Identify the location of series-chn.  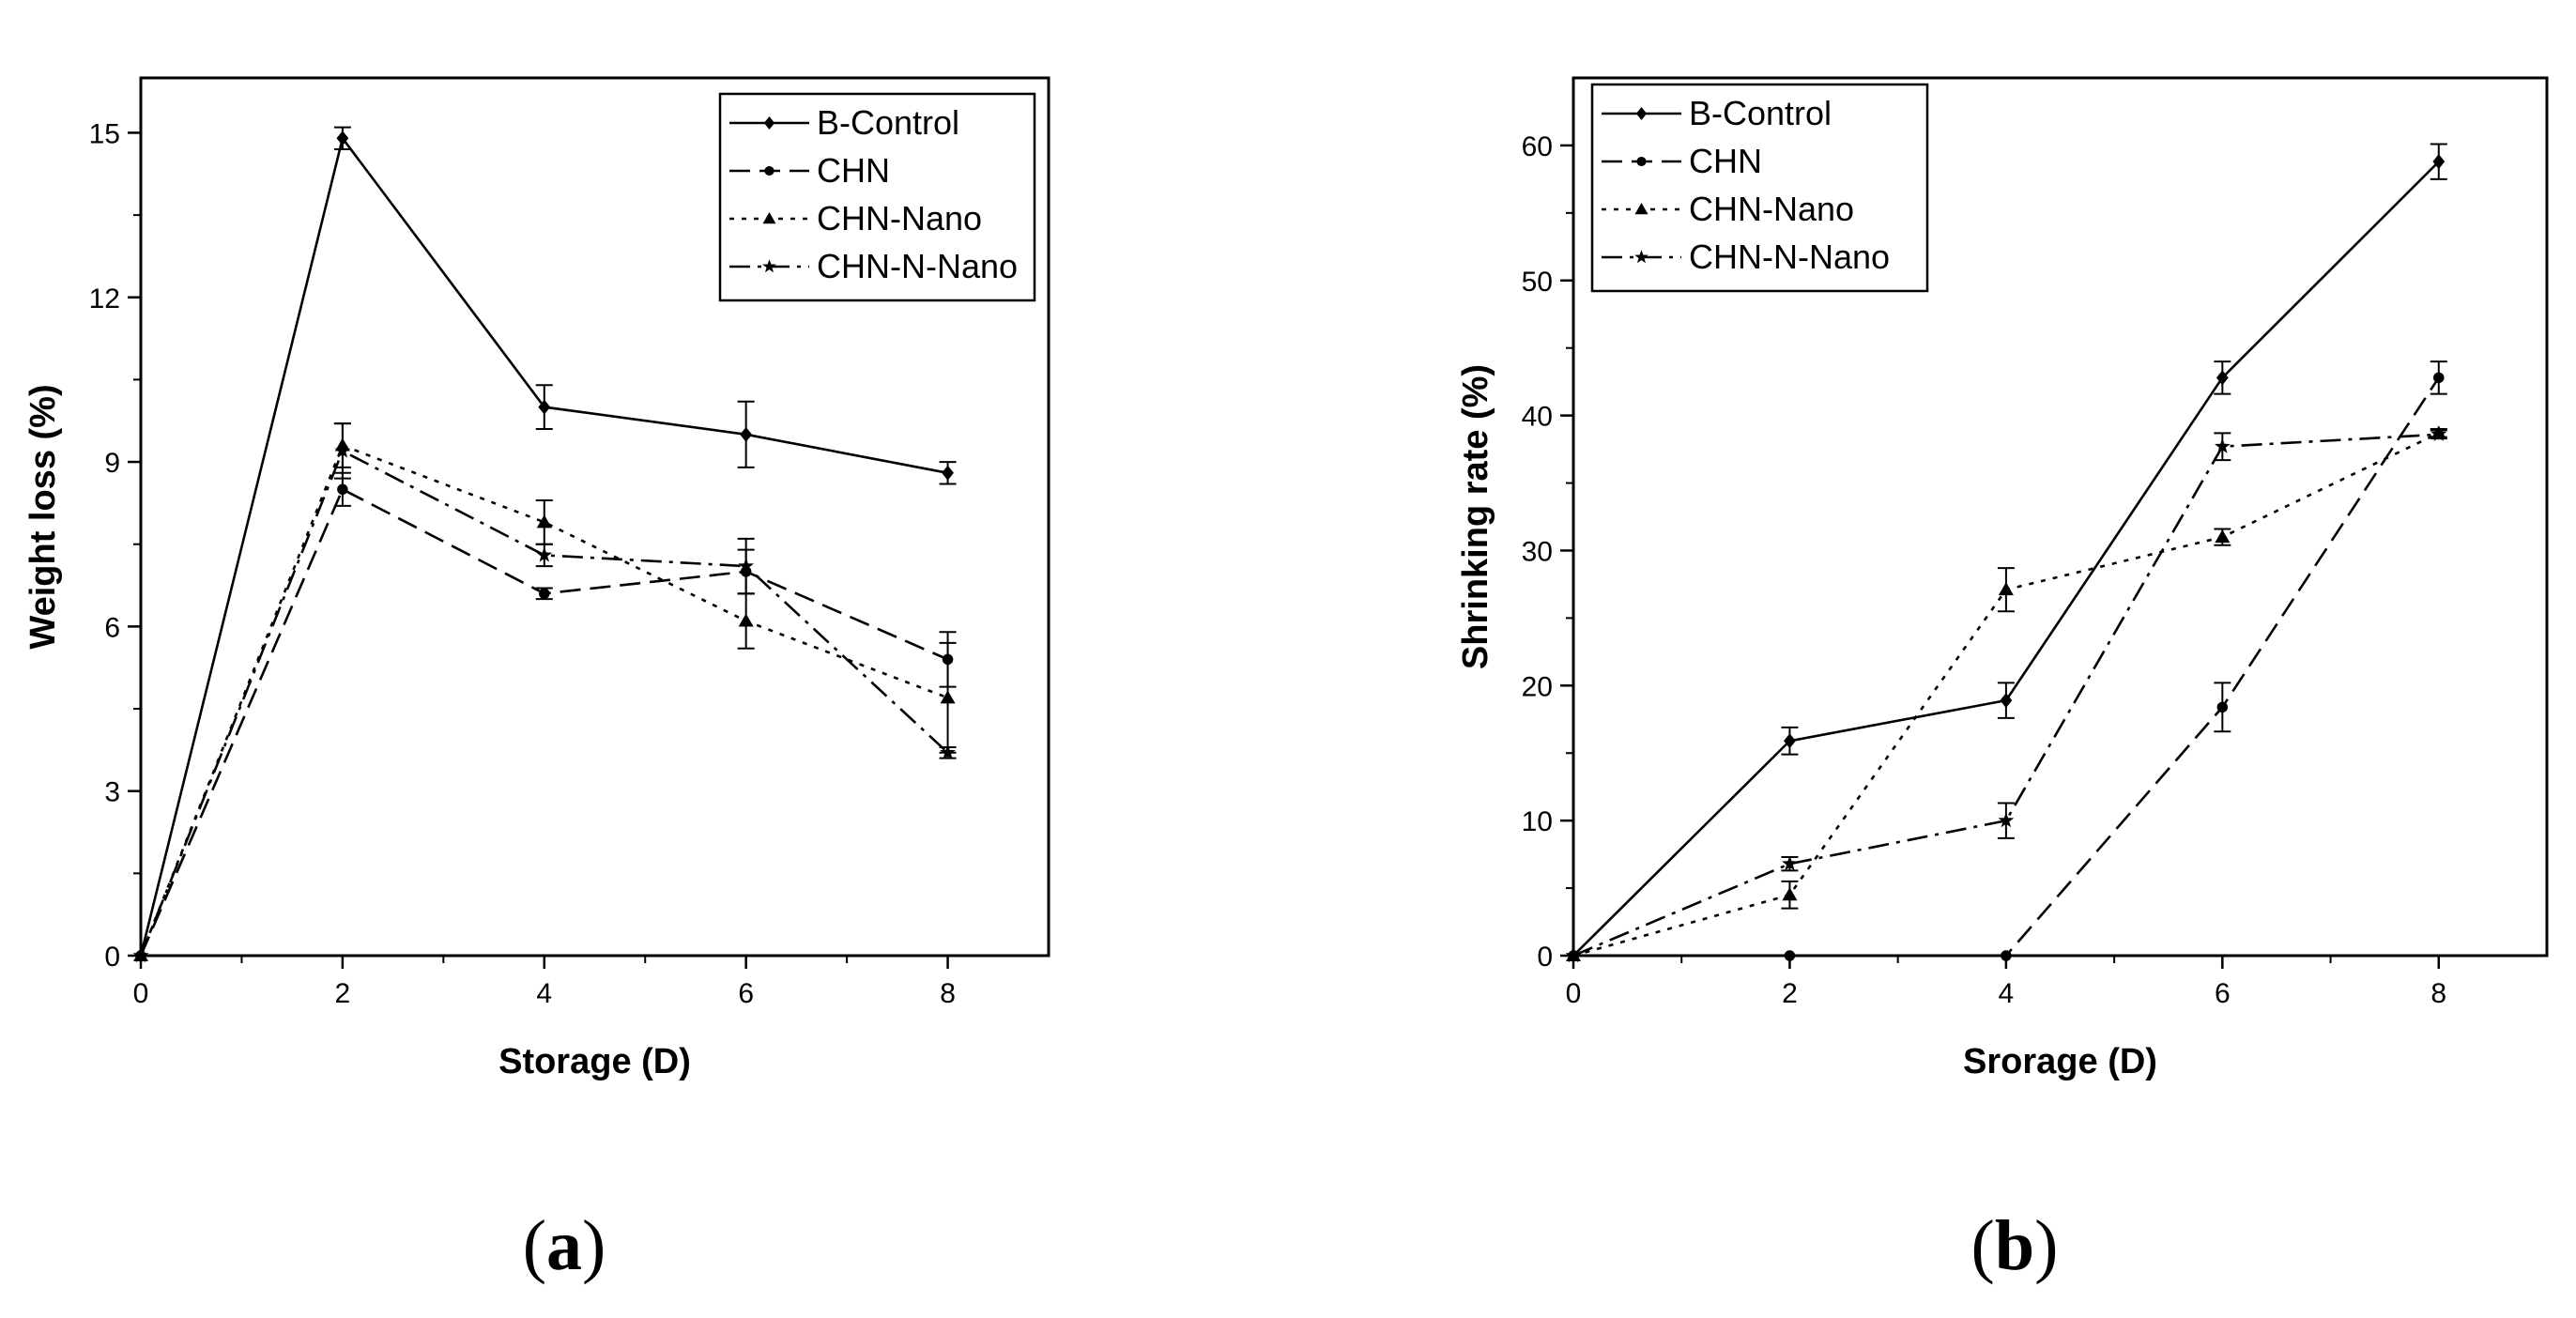
(546, 716).